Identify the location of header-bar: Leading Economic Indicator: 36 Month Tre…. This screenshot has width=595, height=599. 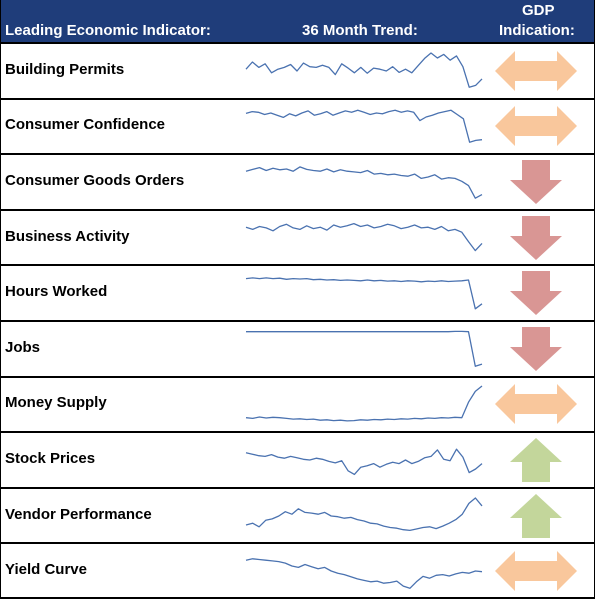
(297, 21).